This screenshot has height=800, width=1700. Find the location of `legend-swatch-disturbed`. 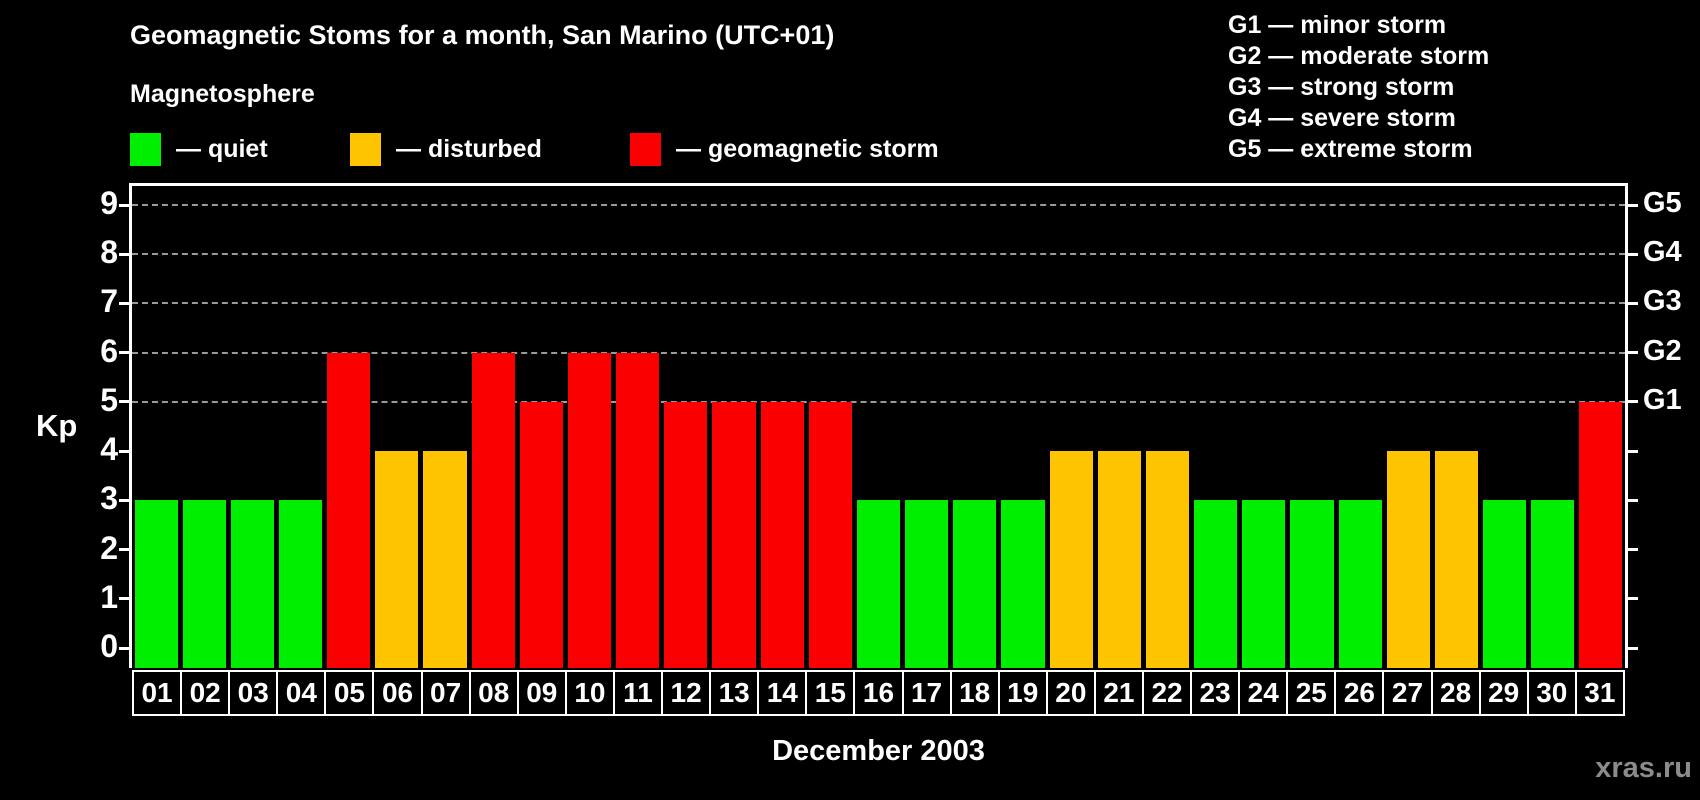

legend-swatch-disturbed is located at coordinates (365, 149).